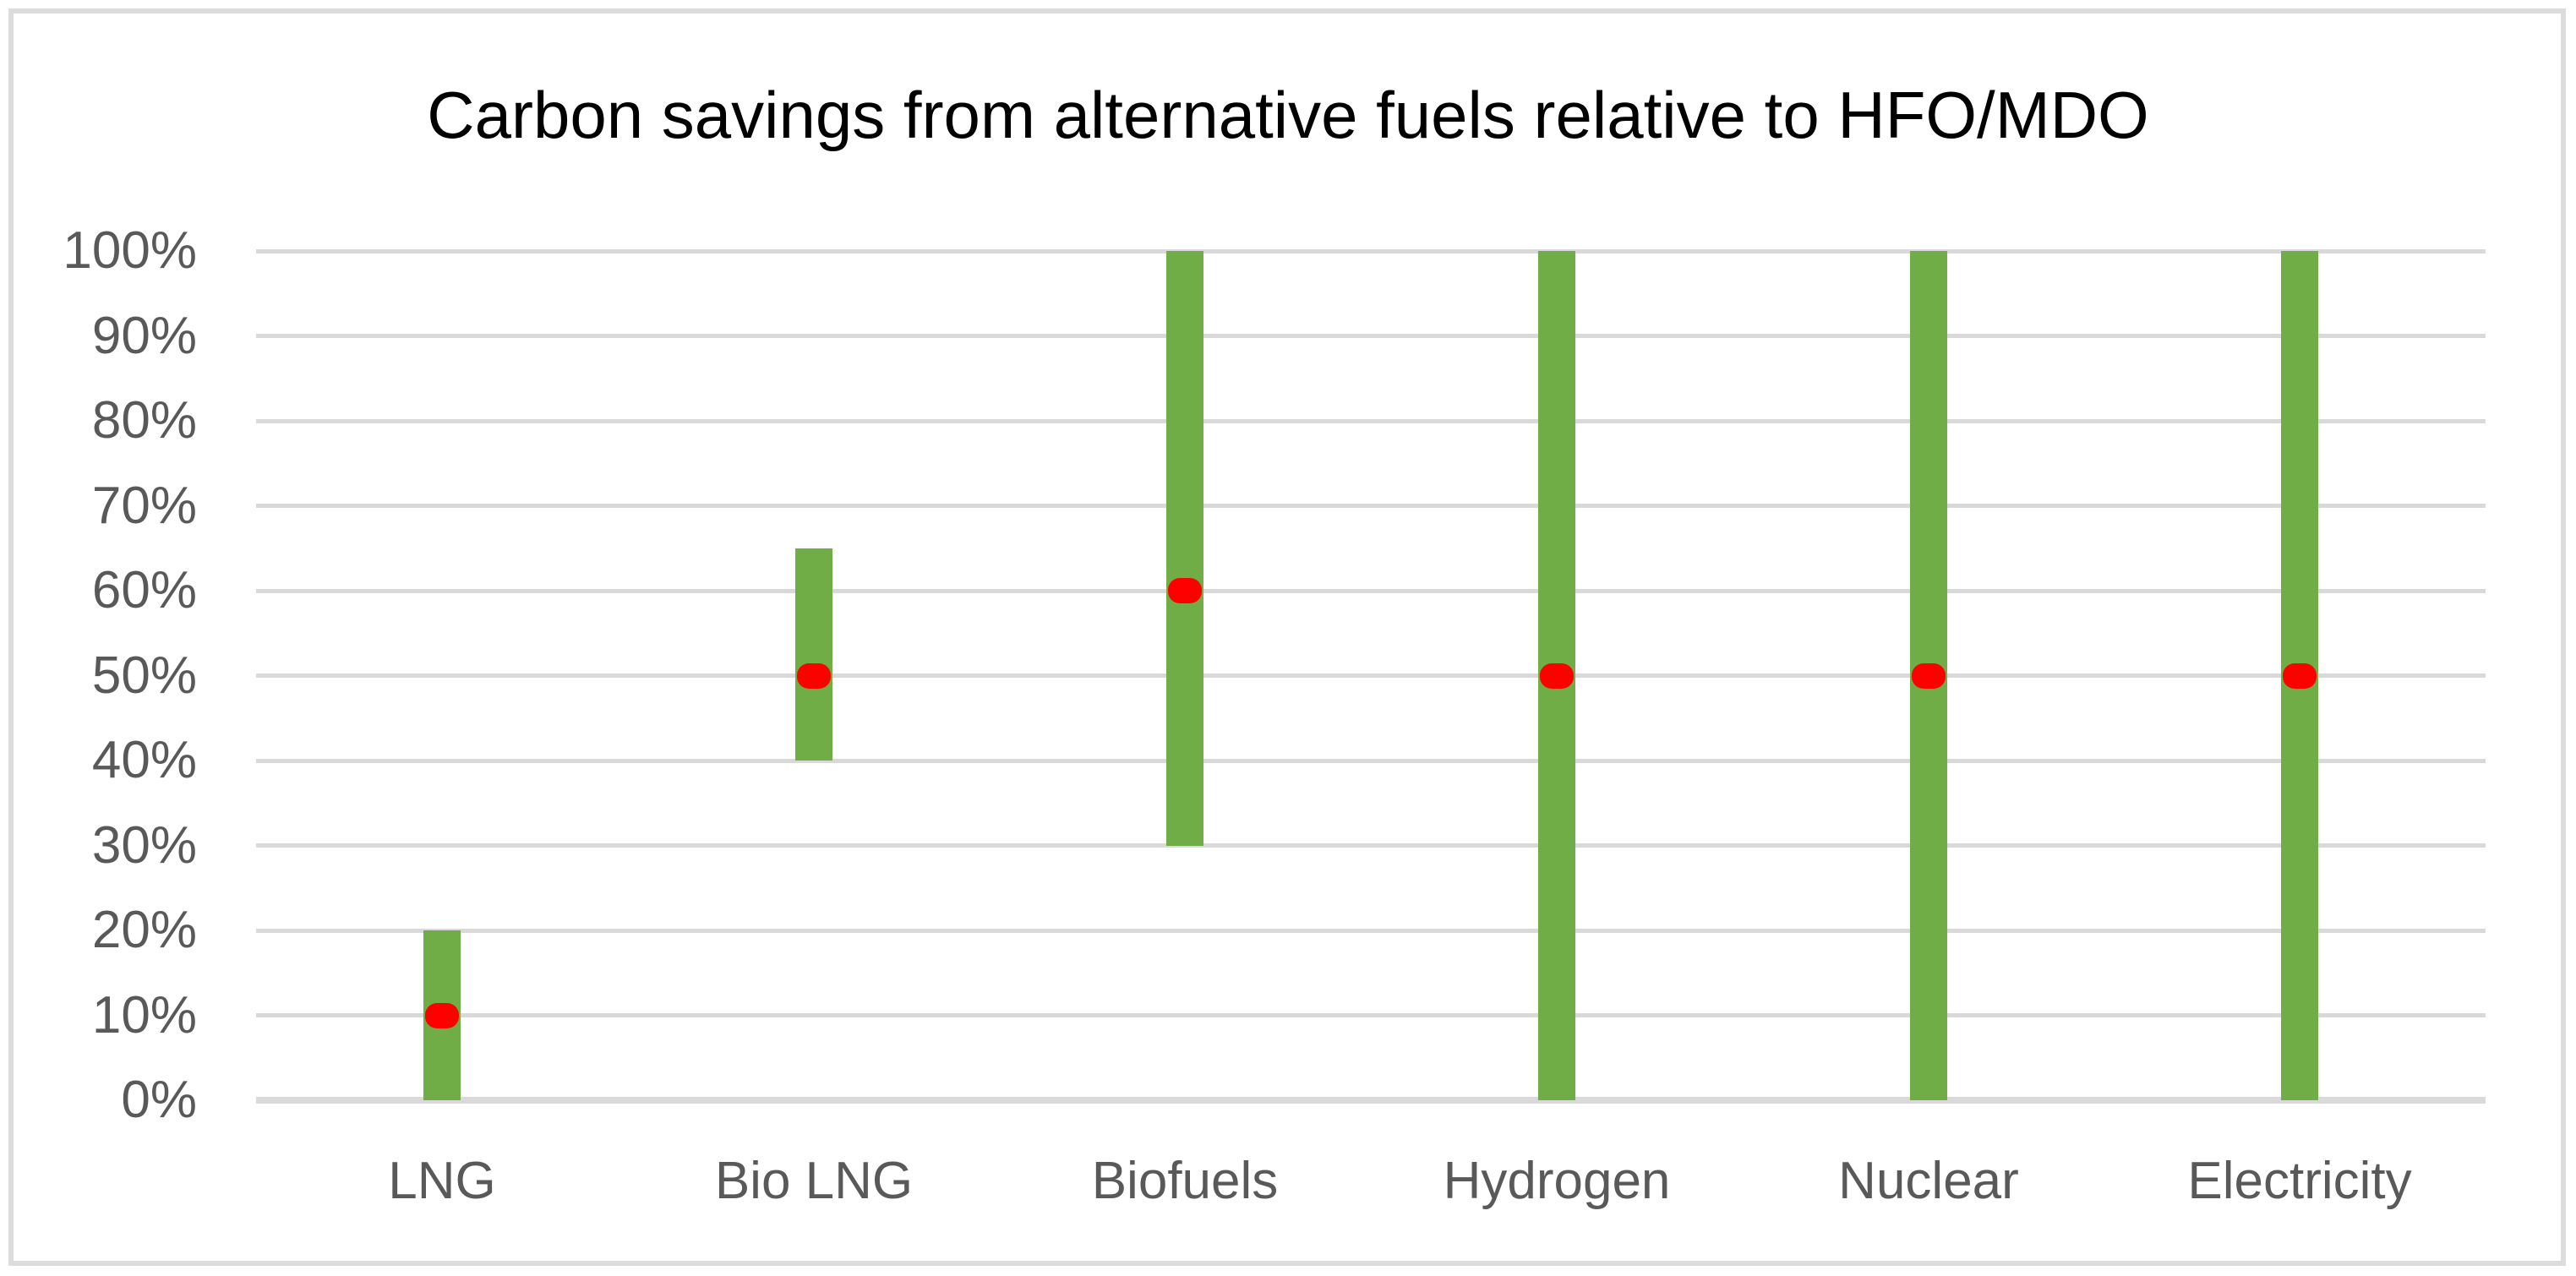 The height and width of the screenshot is (1276, 2576). I want to click on y-axis-tick-label-40%: 40%, so click(144, 760).